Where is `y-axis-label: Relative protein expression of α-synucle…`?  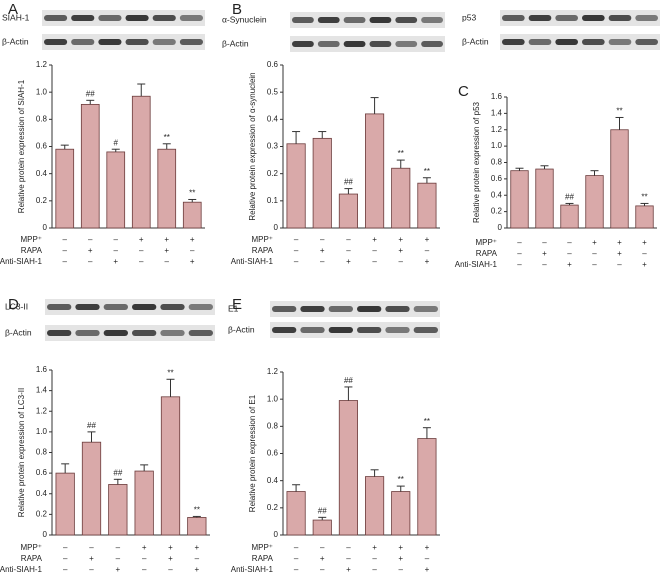
y-axis-label: Relative protein expression of α-synucle… is located at coordinates (252, 146).